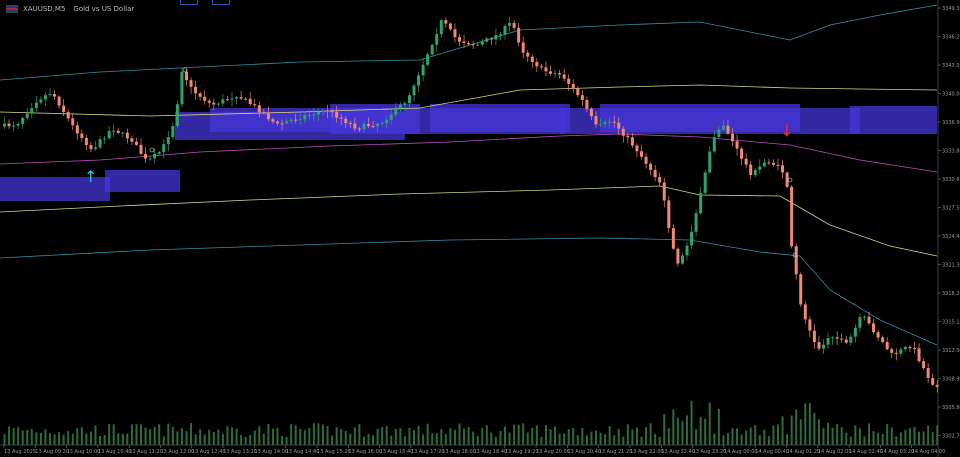  What do you see at coordinates (221, 2) in the screenshot?
I see `window-control-right` at bounding box center [221, 2].